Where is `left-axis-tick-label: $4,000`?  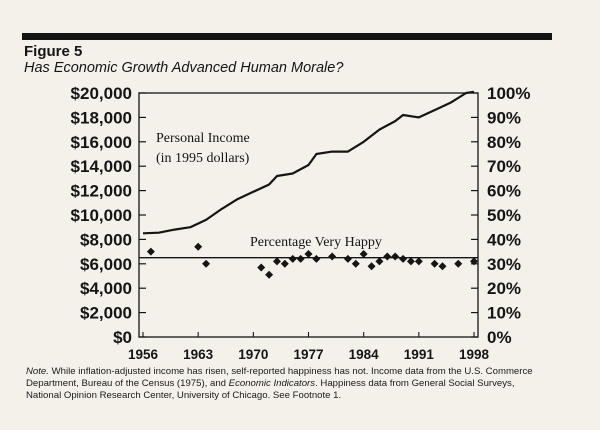
left-axis-tick-label: $4,000 is located at coordinates (106, 288).